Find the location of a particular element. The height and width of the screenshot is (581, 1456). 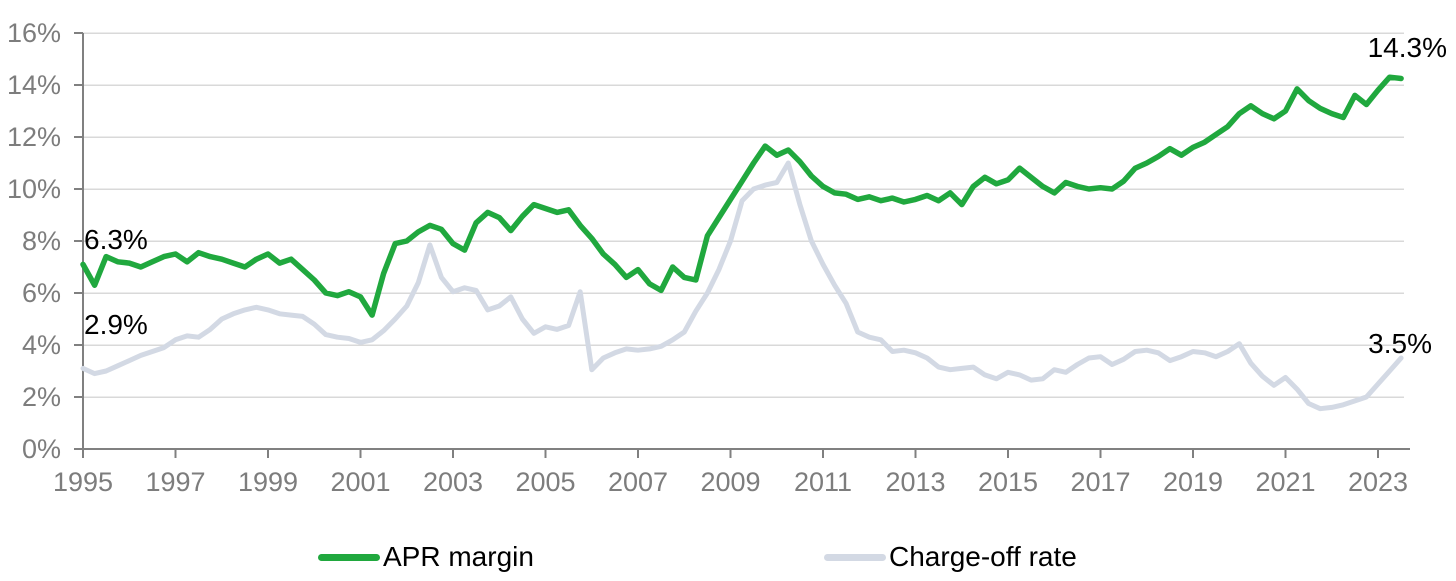

legend: APR margin Charge-off rate is located at coordinates (728, 557).